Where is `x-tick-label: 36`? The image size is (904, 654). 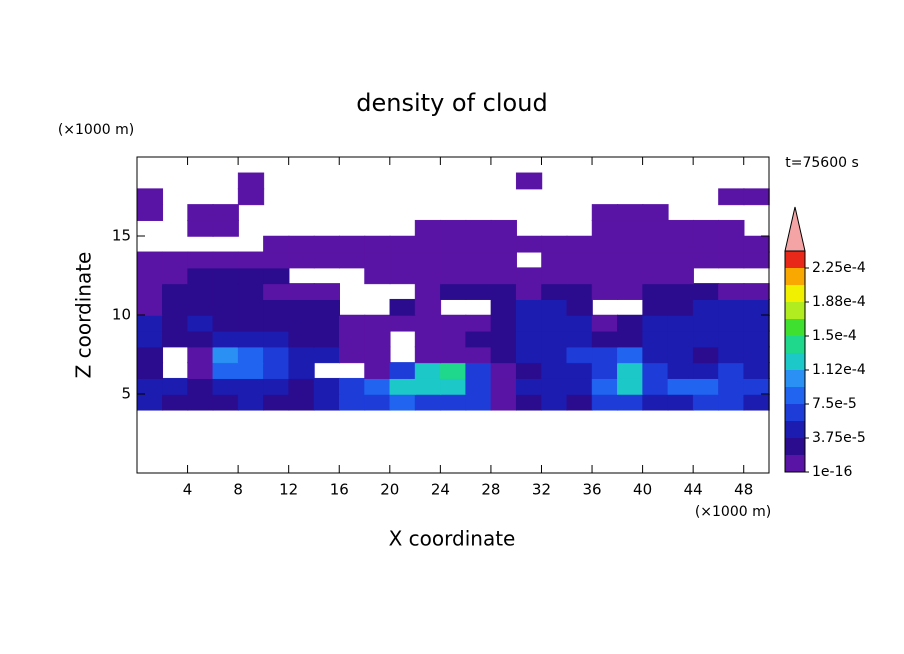 x-tick-label: 36 is located at coordinates (591, 490).